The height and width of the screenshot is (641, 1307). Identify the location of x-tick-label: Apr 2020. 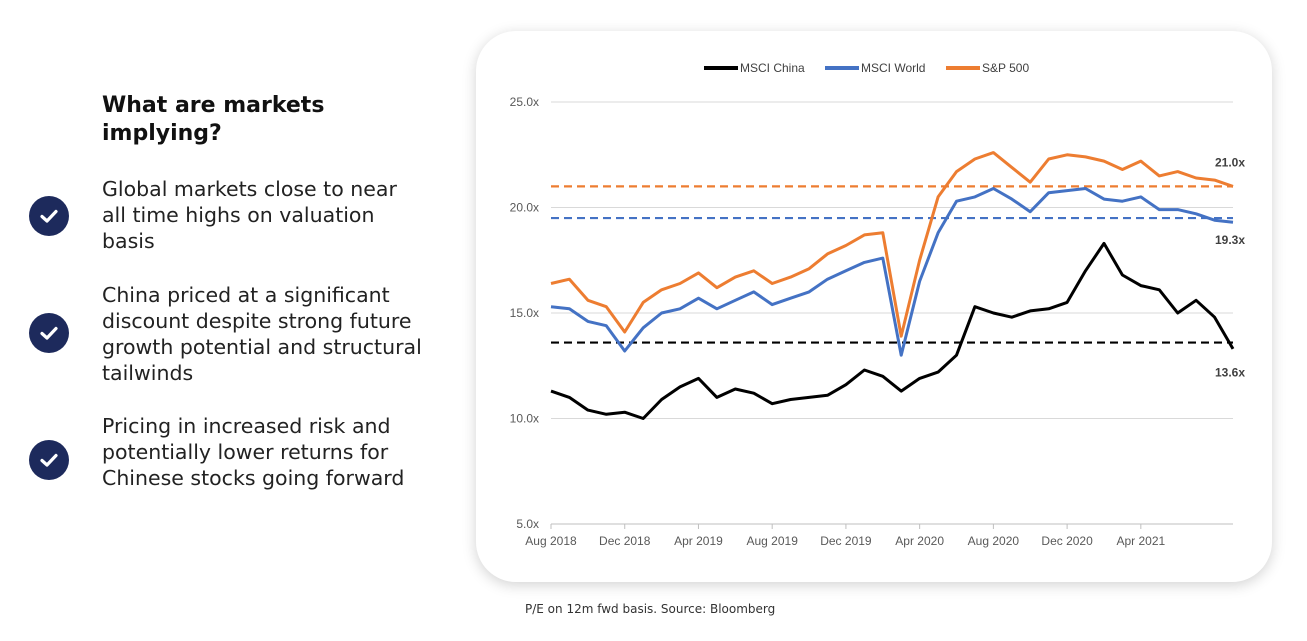
(919, 541).